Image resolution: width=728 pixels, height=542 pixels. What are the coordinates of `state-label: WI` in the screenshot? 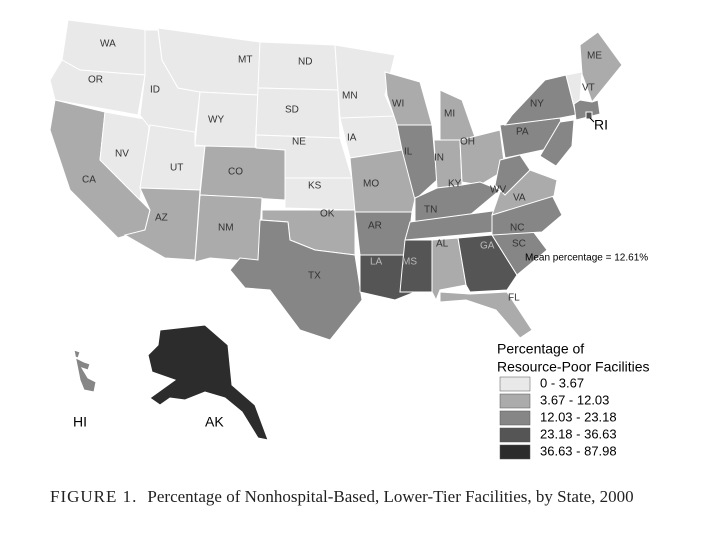 It's located at (398, 104).